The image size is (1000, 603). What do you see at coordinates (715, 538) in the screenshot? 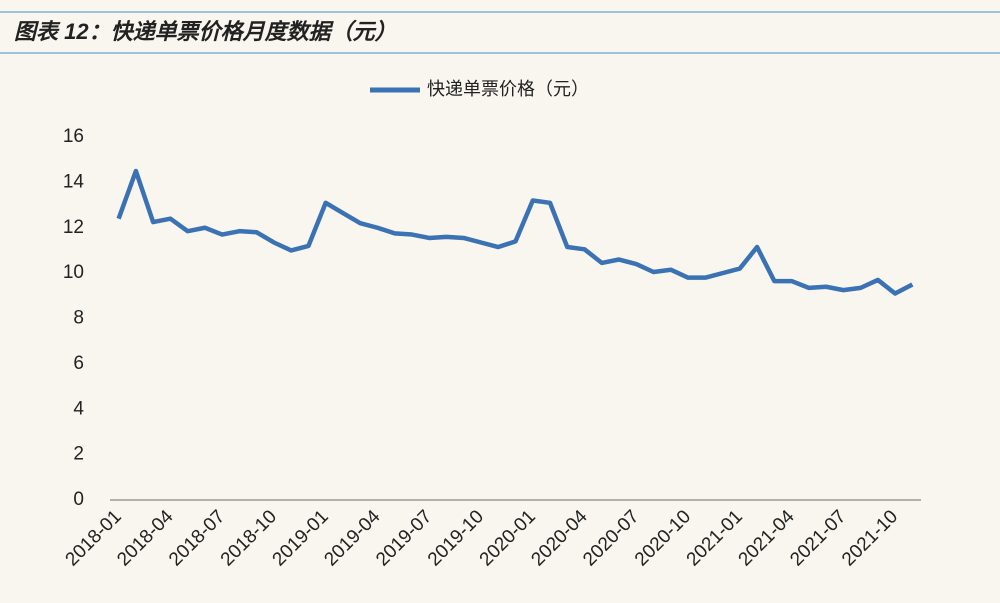
I see `x-tick-label: 2021-01` at bounding box center [715, 538].